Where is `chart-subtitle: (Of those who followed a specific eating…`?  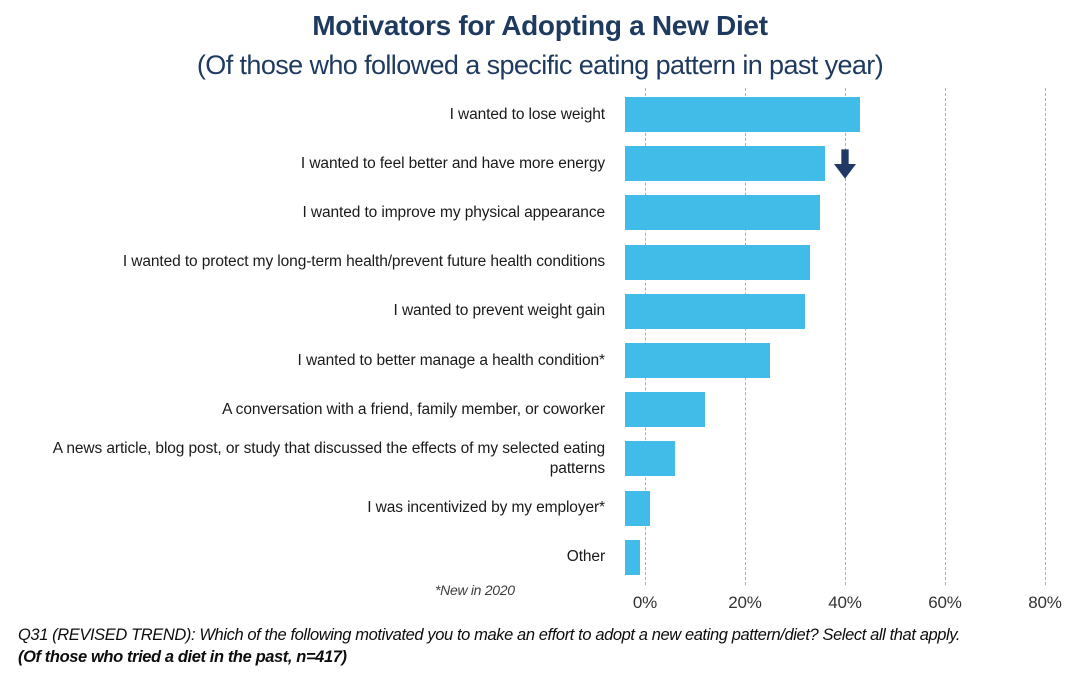 chart-subtitle: (Of those who followed a specific eating… is located at coordinates (540, 65).